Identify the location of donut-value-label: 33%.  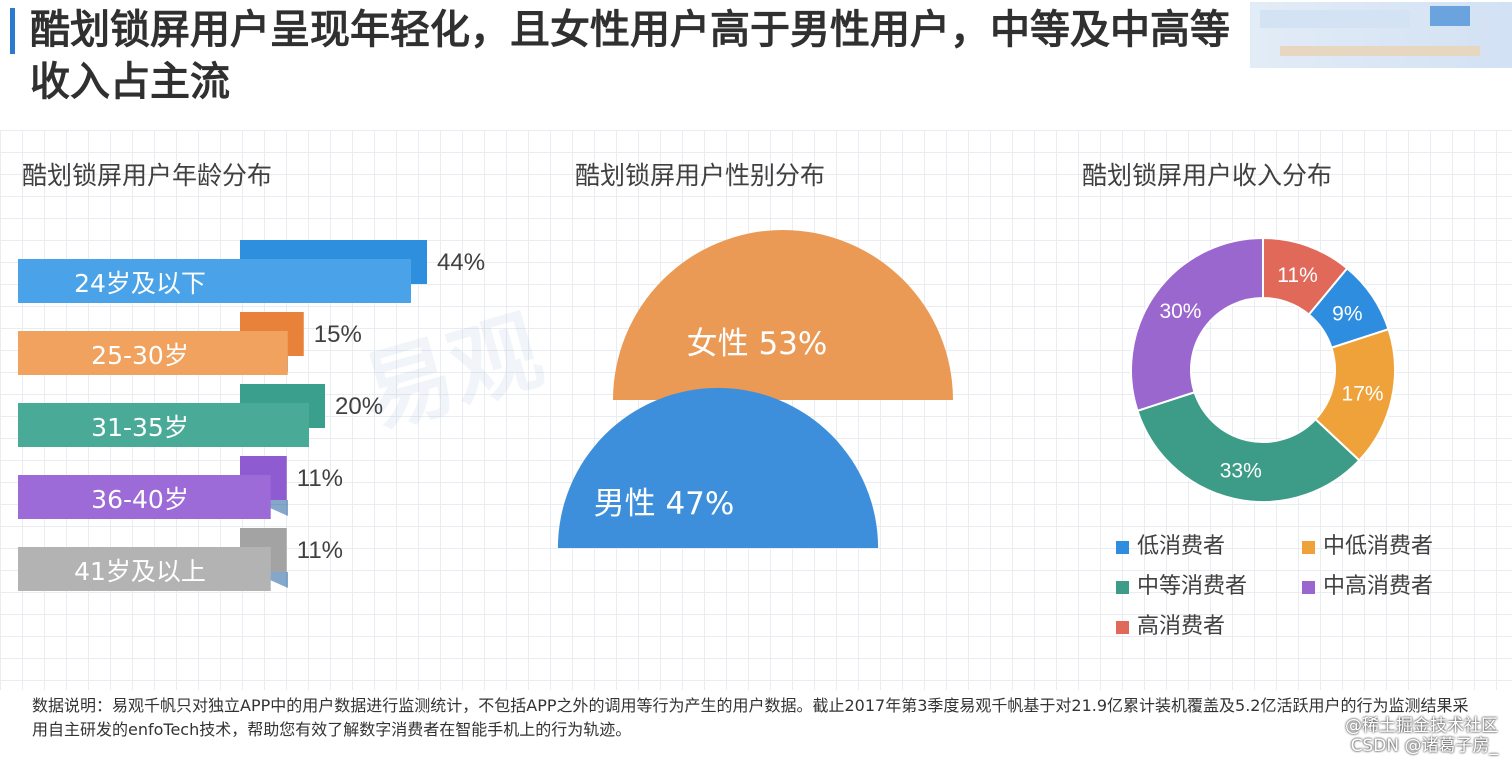
(1241, 471).